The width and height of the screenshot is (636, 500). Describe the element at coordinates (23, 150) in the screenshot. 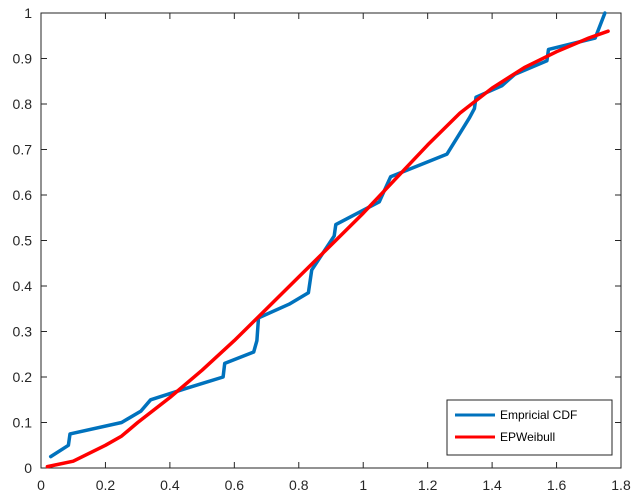

I see `y-tick-label: 0.7` at that location.